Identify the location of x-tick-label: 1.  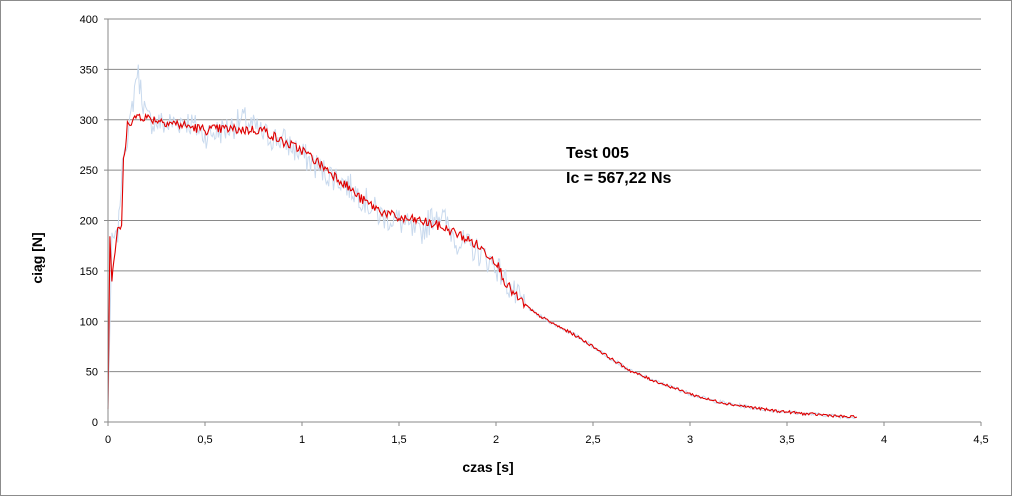
(302, 440).